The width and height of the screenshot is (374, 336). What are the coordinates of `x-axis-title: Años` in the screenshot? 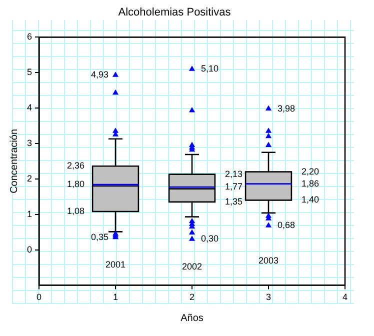 It's located at (192, 318).